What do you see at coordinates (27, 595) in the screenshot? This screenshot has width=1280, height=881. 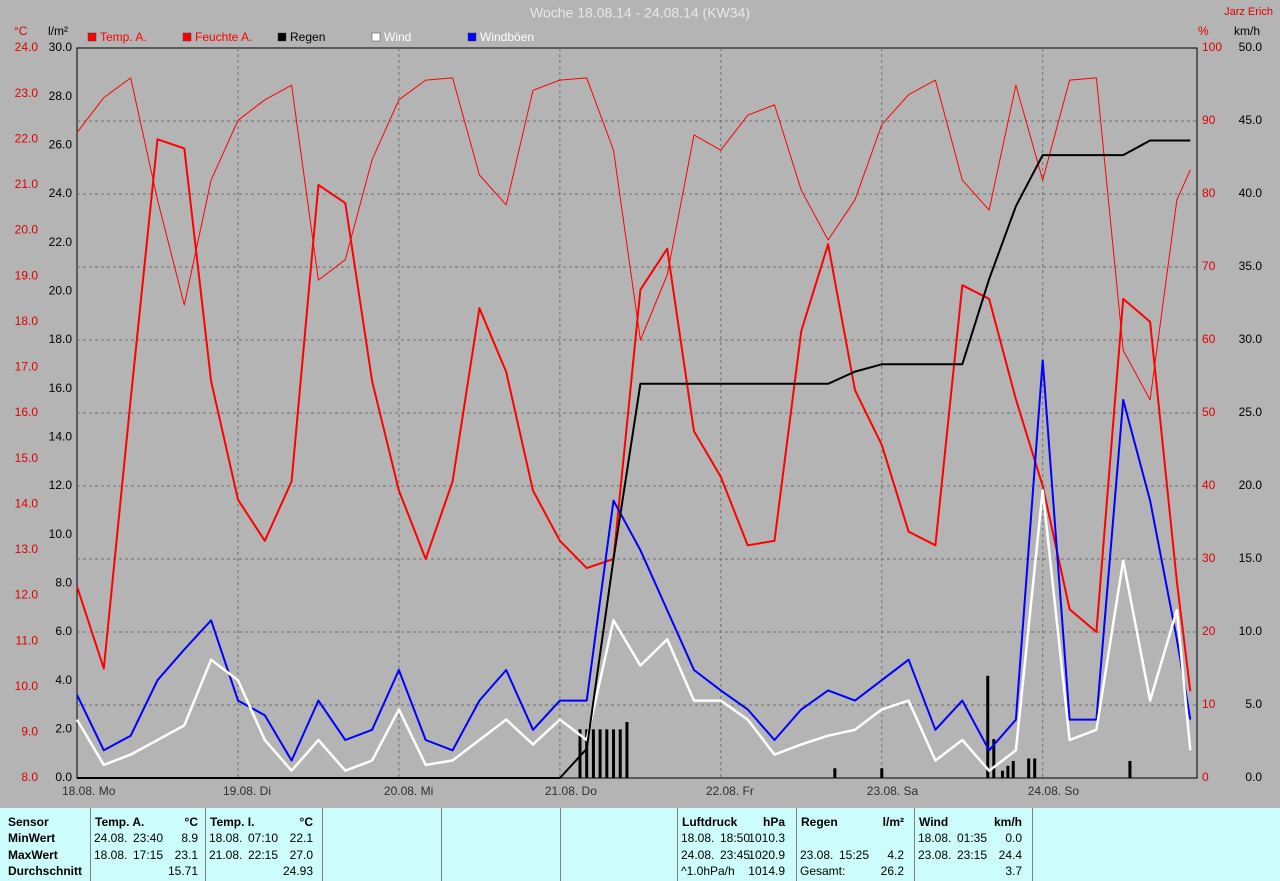 I see `y-tick-label: 12.0` at bounding box center [27, 595].